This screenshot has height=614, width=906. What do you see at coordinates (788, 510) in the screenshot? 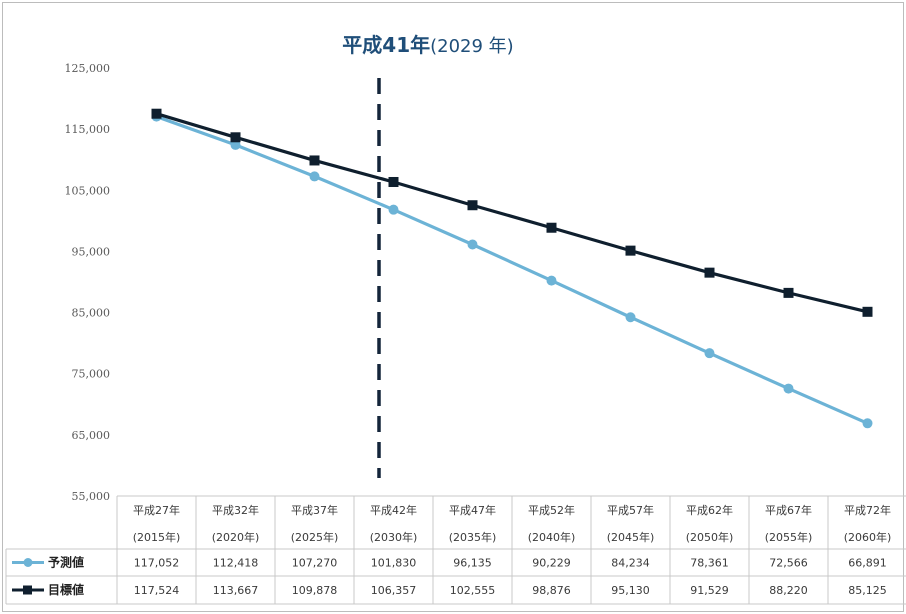
I see `category-era-label: 平成67年` at bounding box center [788, 510].